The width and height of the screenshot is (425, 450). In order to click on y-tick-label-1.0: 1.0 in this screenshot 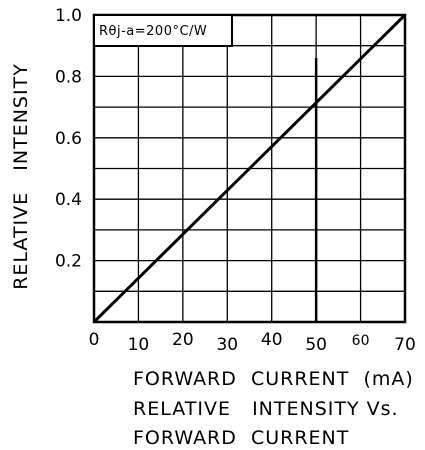, I will do `click(68, 16)`.